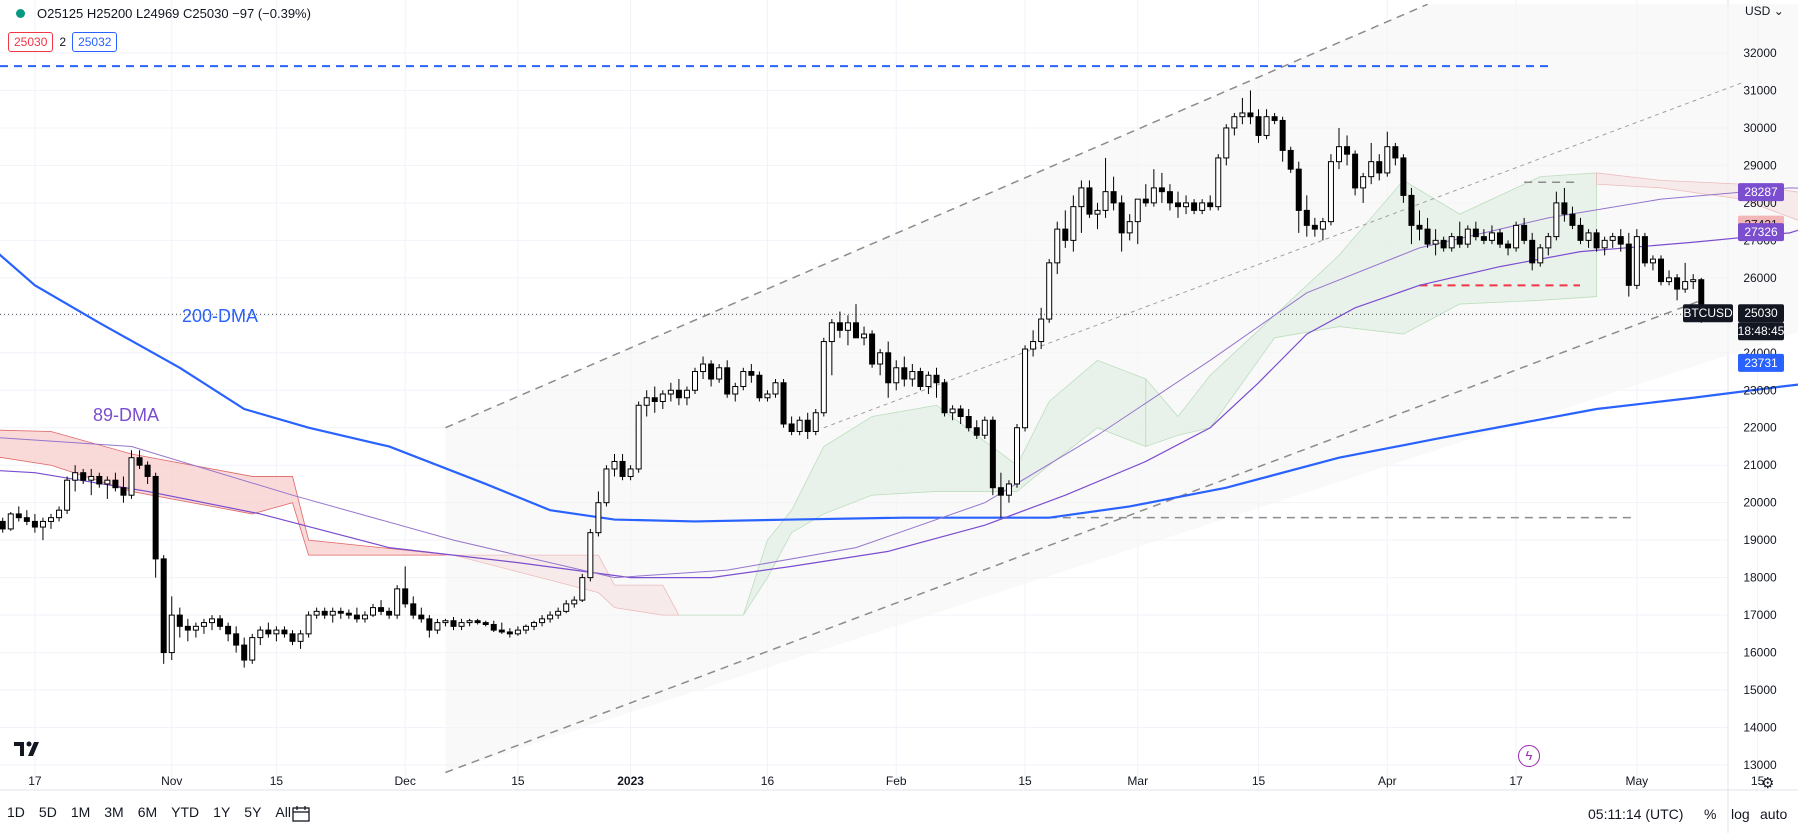 This screenshot has width=1798, height=833. What do you see at coordinates (283, 812) in the screenshot?
I see `timeframe-all: All` at bounding box center [283, 812].